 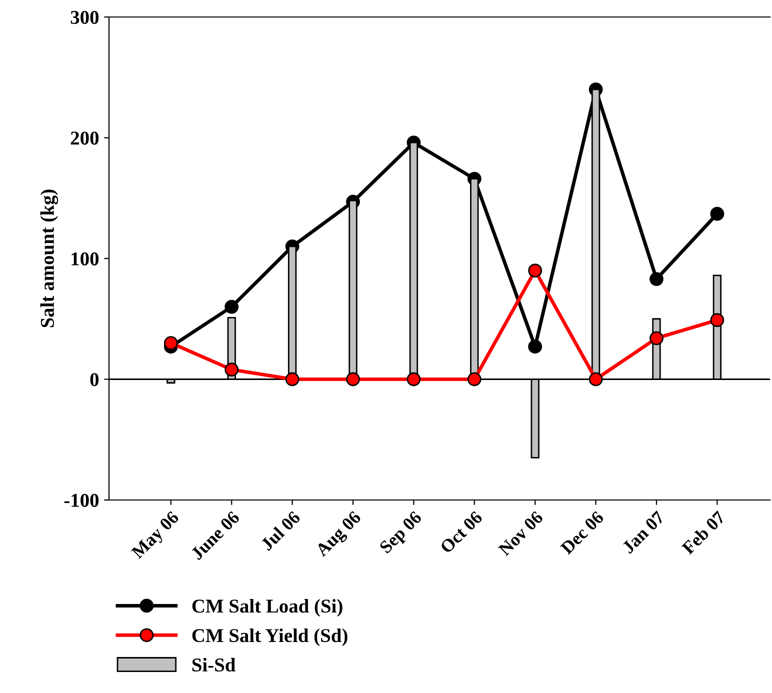 What do you see at coordinates (215, 535) in the screenshot?
I see `x-tick-label: June 06` at bounding box center [215, 535].